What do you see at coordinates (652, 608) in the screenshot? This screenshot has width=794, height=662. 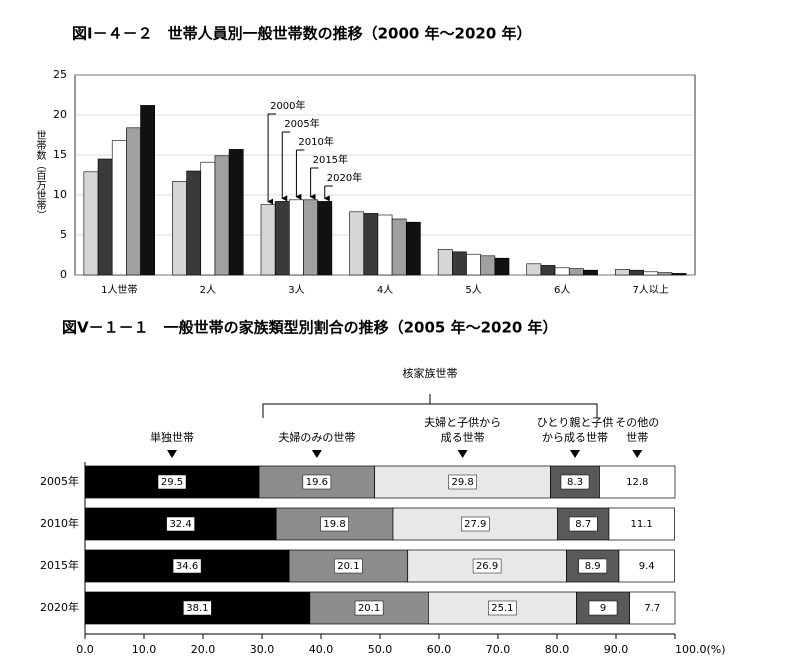 I see `value-label: 7.7` at bounding box center [652, 608].